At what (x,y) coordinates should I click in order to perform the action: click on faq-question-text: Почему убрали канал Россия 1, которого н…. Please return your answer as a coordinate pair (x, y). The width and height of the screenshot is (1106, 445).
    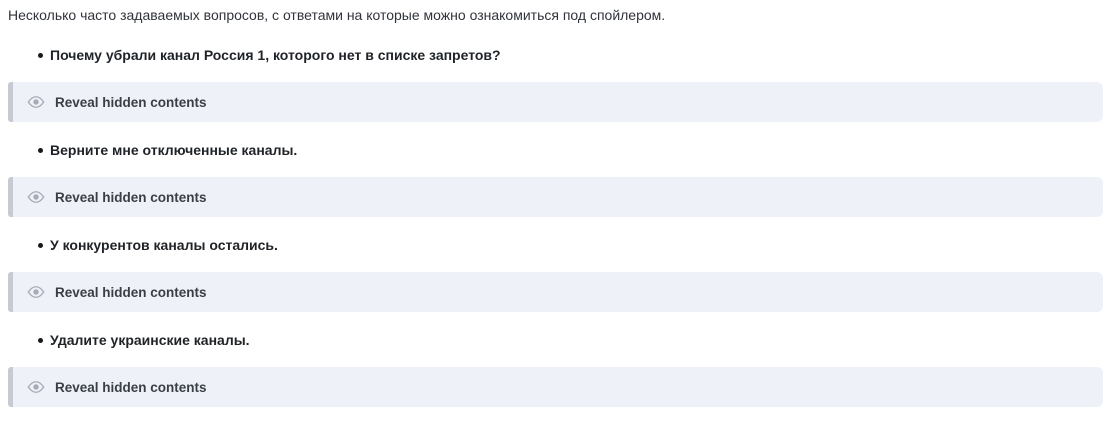
    Looking at the image, I should click on (275, 55).